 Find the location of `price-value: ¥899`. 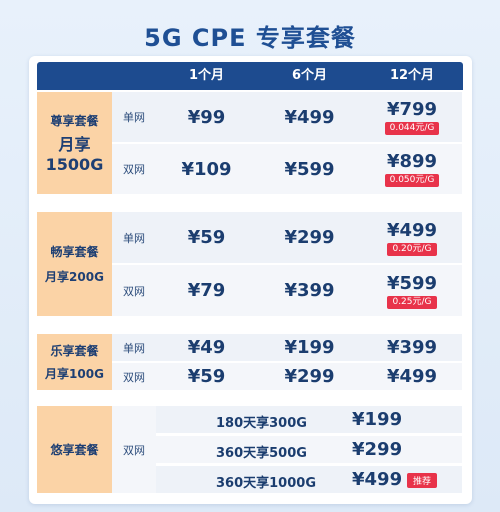

price-value: ¥899 is located at coordinates (412, 161).